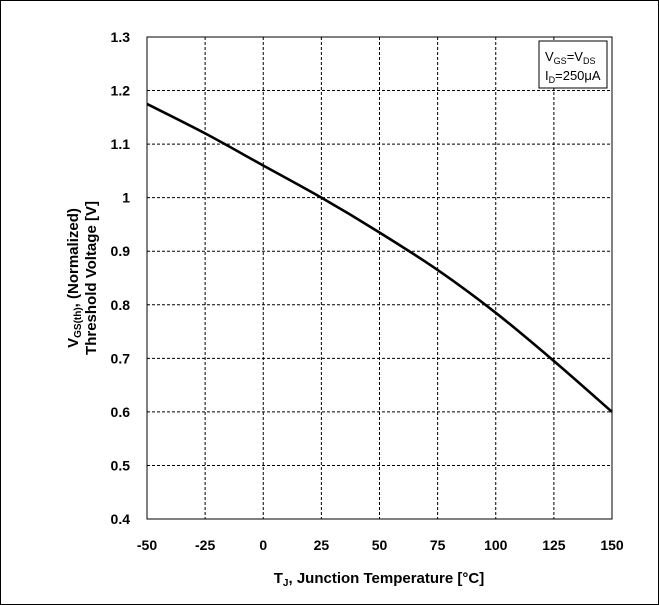 The height and width of the screenshot is (605, 659). What do you see at coordinates (147, 545) in the screenshot?
I see `x-tick-label: -50` at bounding box center [147, 545].